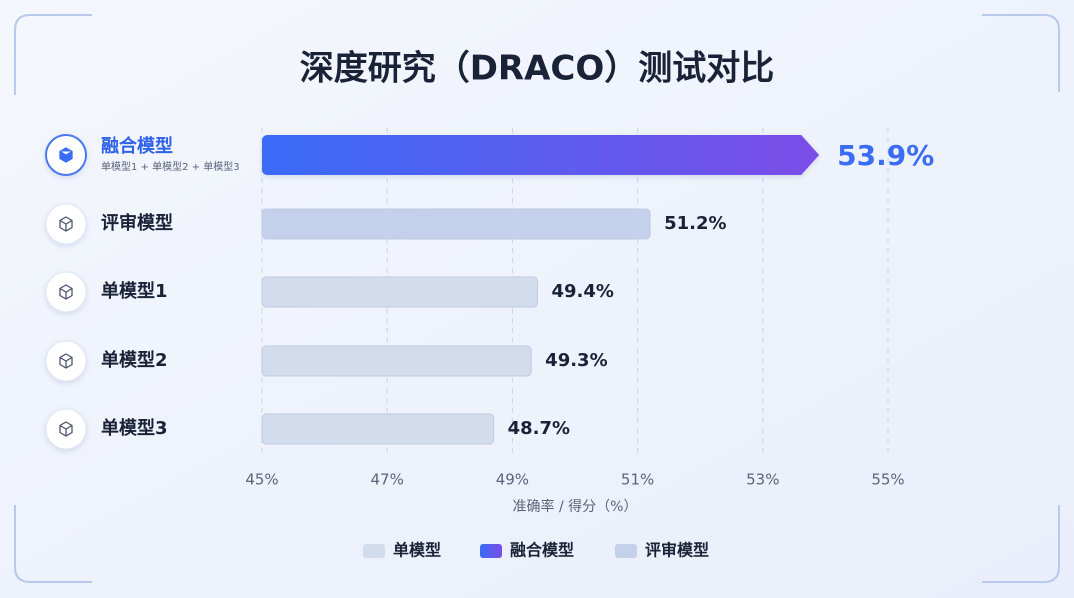 Image resolution: width=1074 pixels, height=598 pixels. What do you see at coordinates (542, 550) in the screenshot?
I see `legend-label: 融合模型` at bounding box center [542, 550].